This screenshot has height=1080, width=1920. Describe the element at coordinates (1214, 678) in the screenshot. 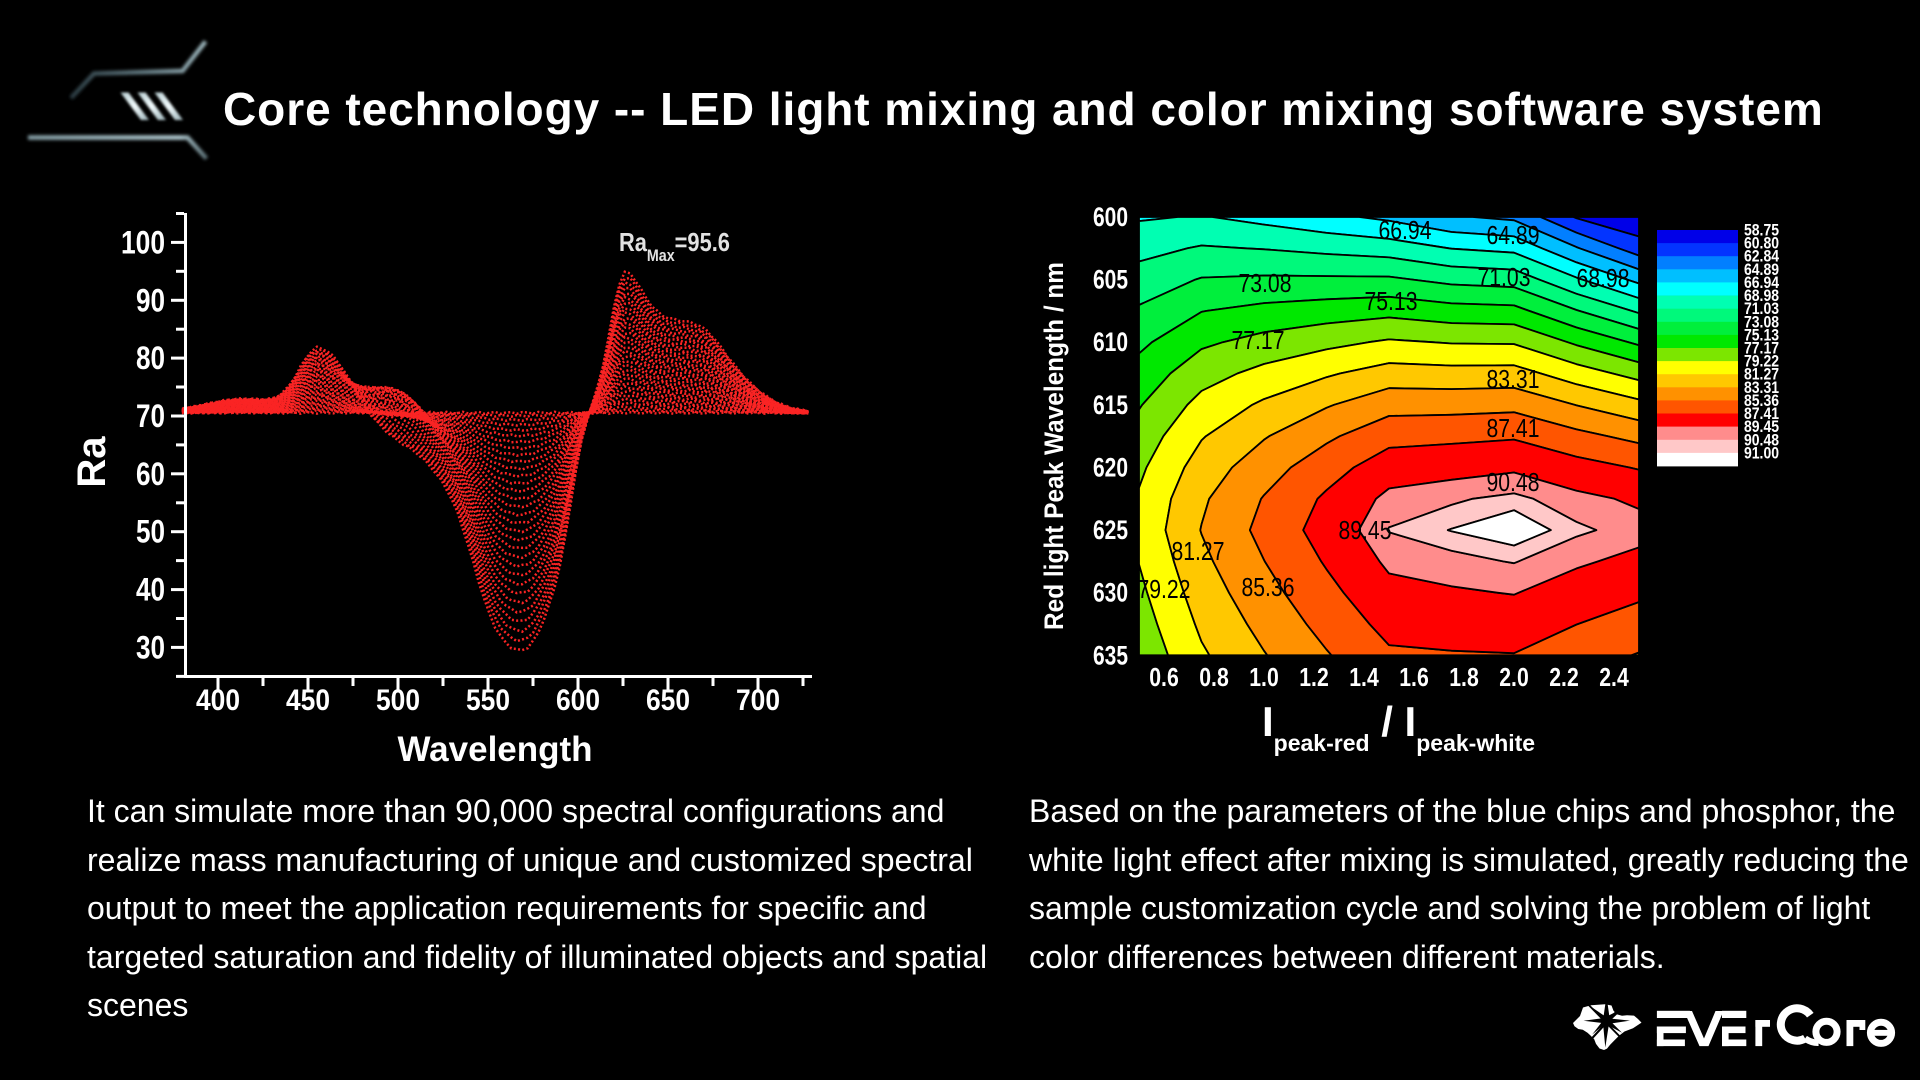

I see `svg-text: 0.8` at that location.